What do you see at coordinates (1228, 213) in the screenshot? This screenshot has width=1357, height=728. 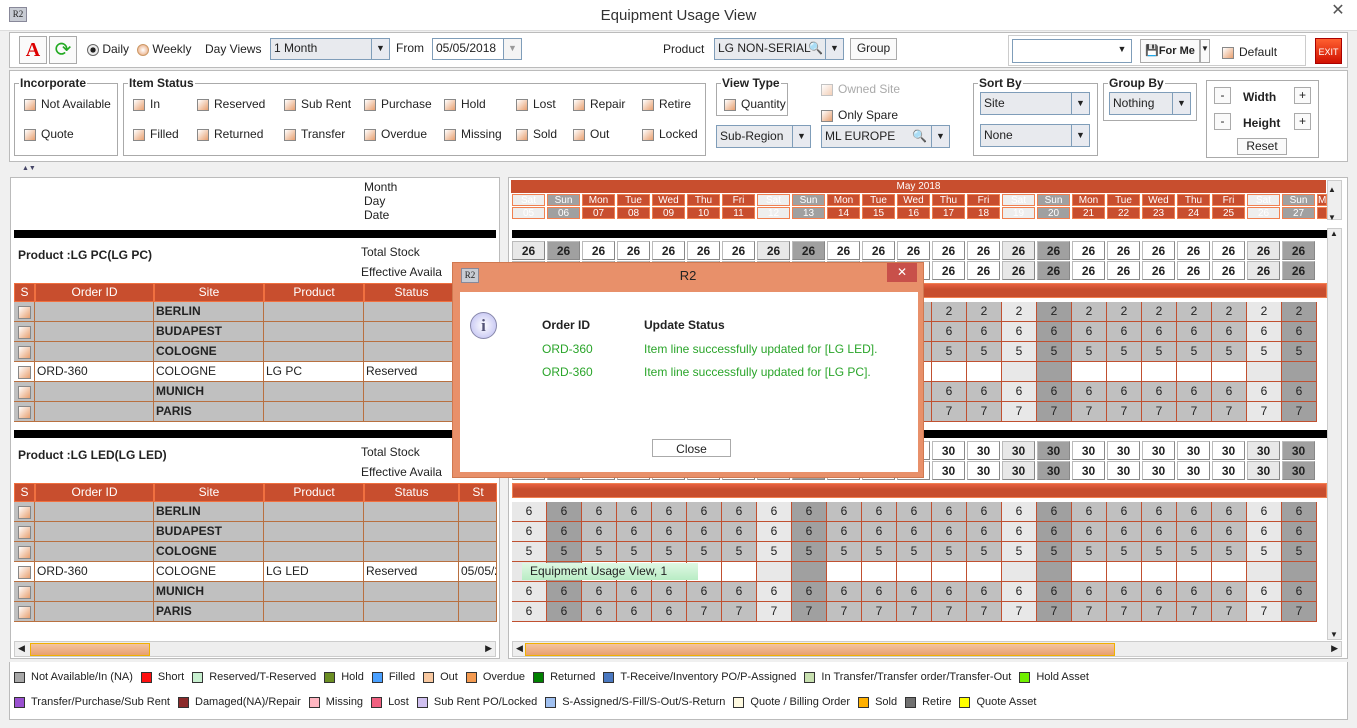 I see `date-header: 25` at bounding box center [1228, 213].